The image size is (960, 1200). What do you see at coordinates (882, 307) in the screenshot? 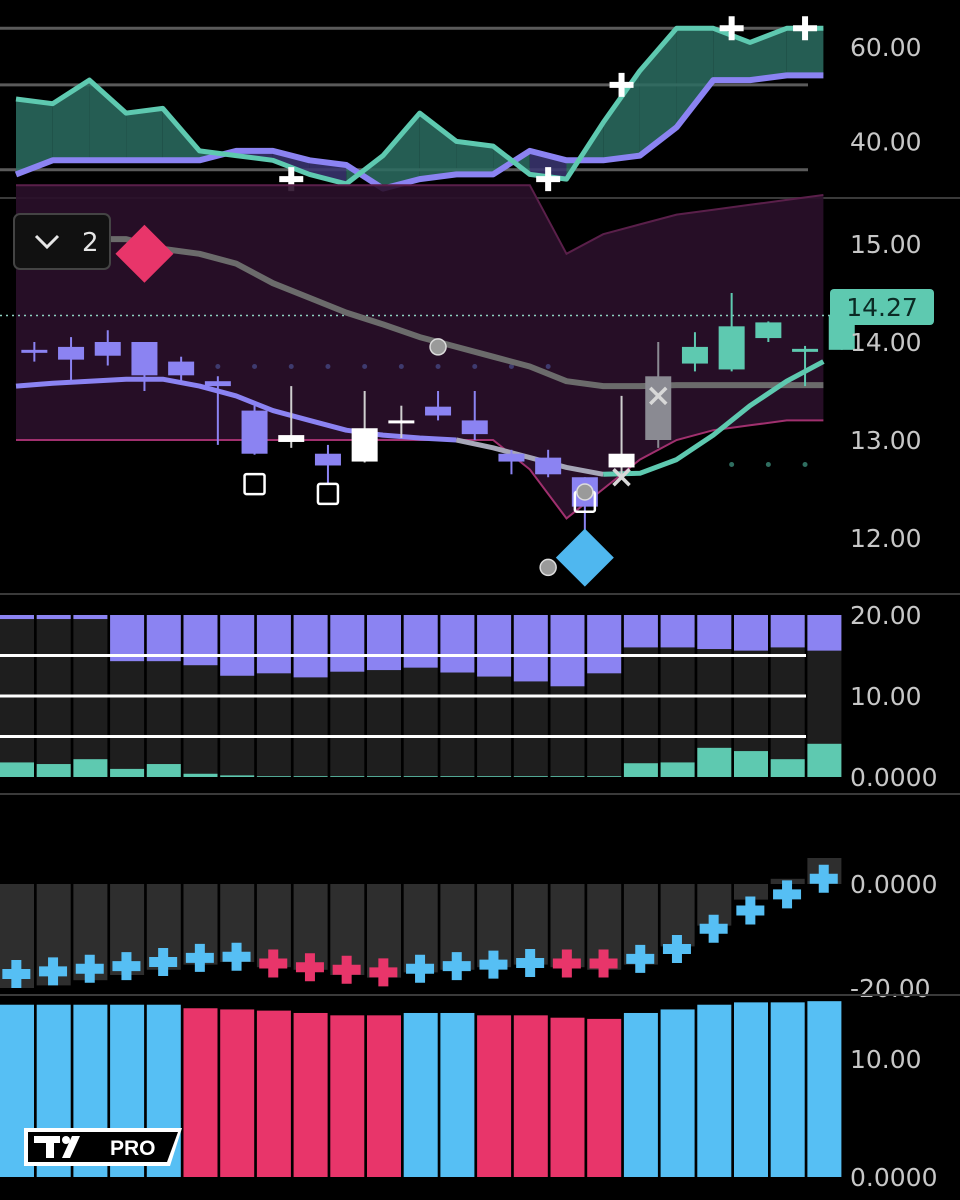
I see `last-price-badge: 14.27` at bounding box center [882, 307].